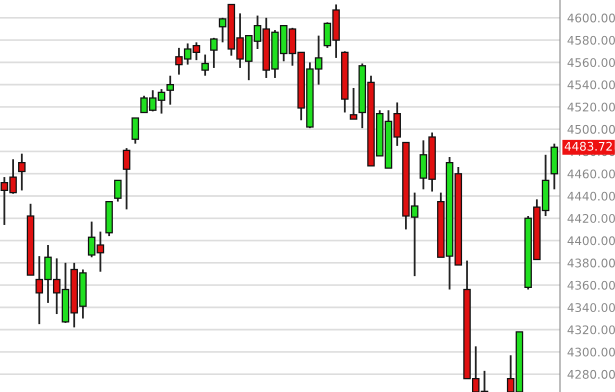 The width and height of the screenshot is (615, 392). I want to click on y-tick-label: 4600.00, so click(591, 18).